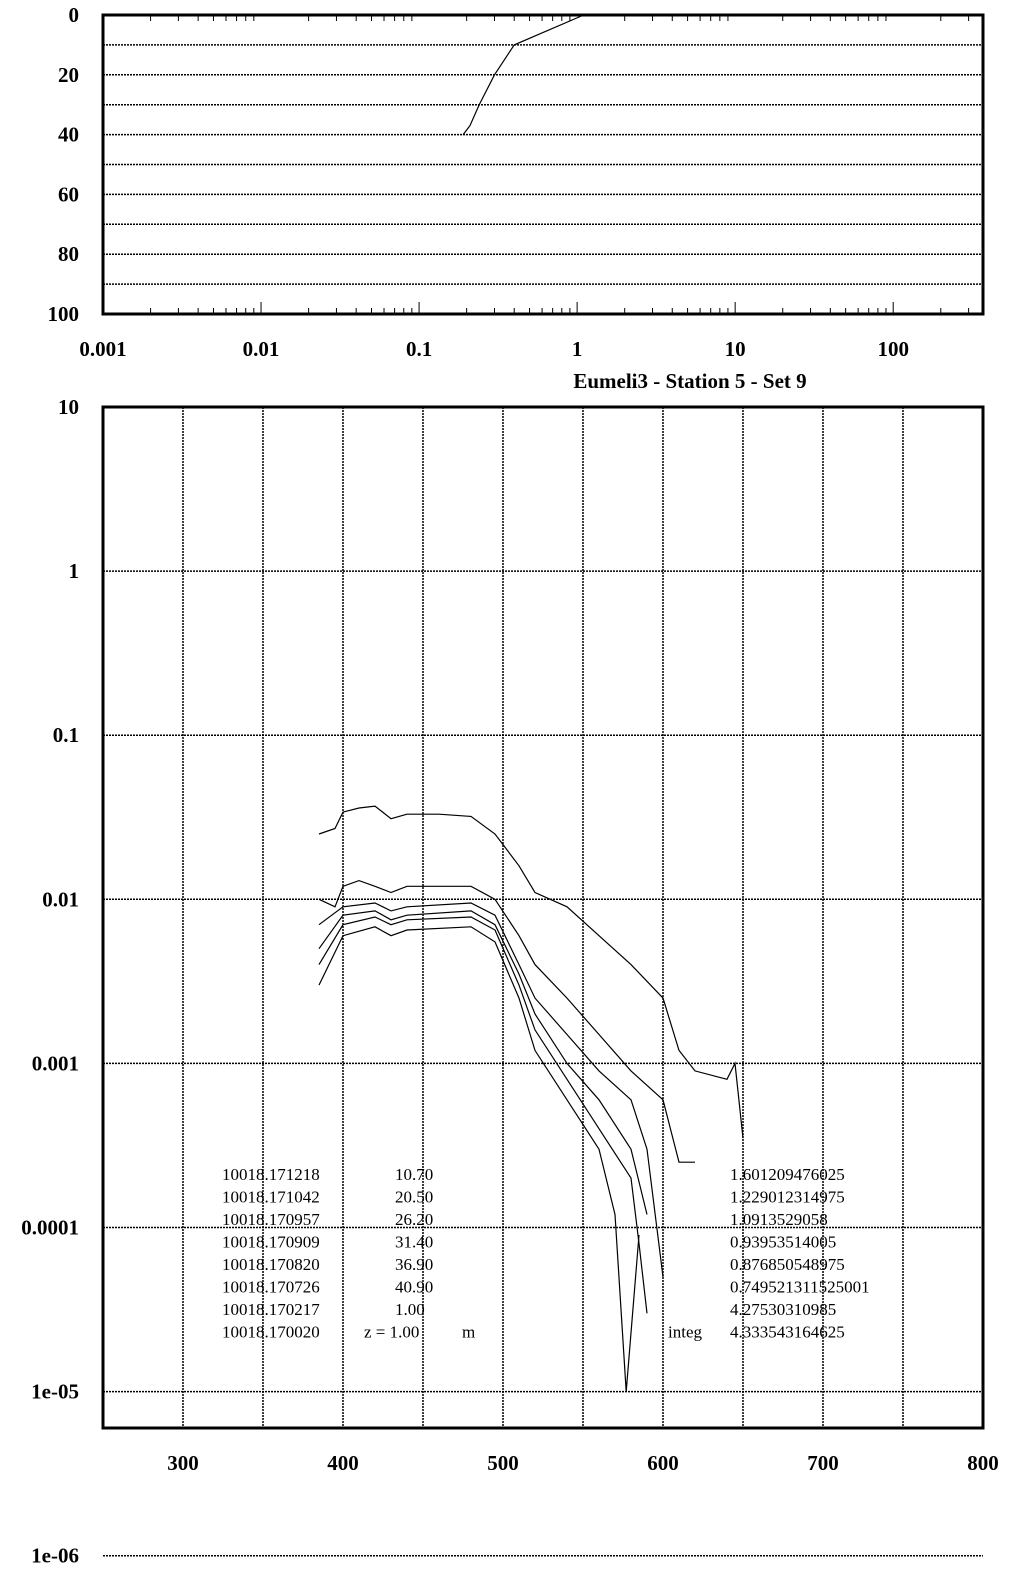 This screenshot has width=1013, height=1581. I want to click on annotation: 10018.170217, so click(271, 1309).